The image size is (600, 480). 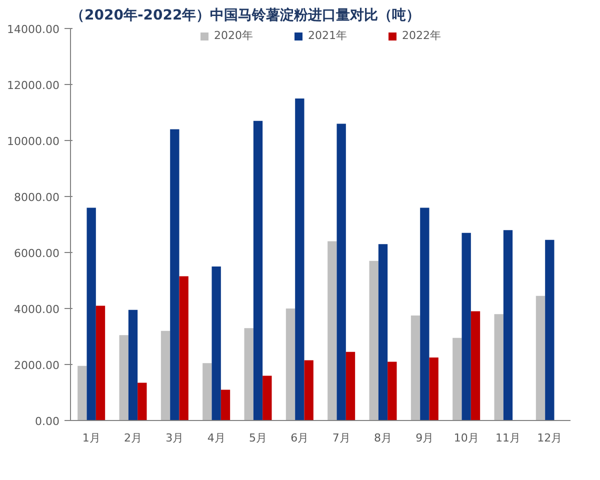 I want to click on x-tick-label: 6月, so click(x=299, y=438).